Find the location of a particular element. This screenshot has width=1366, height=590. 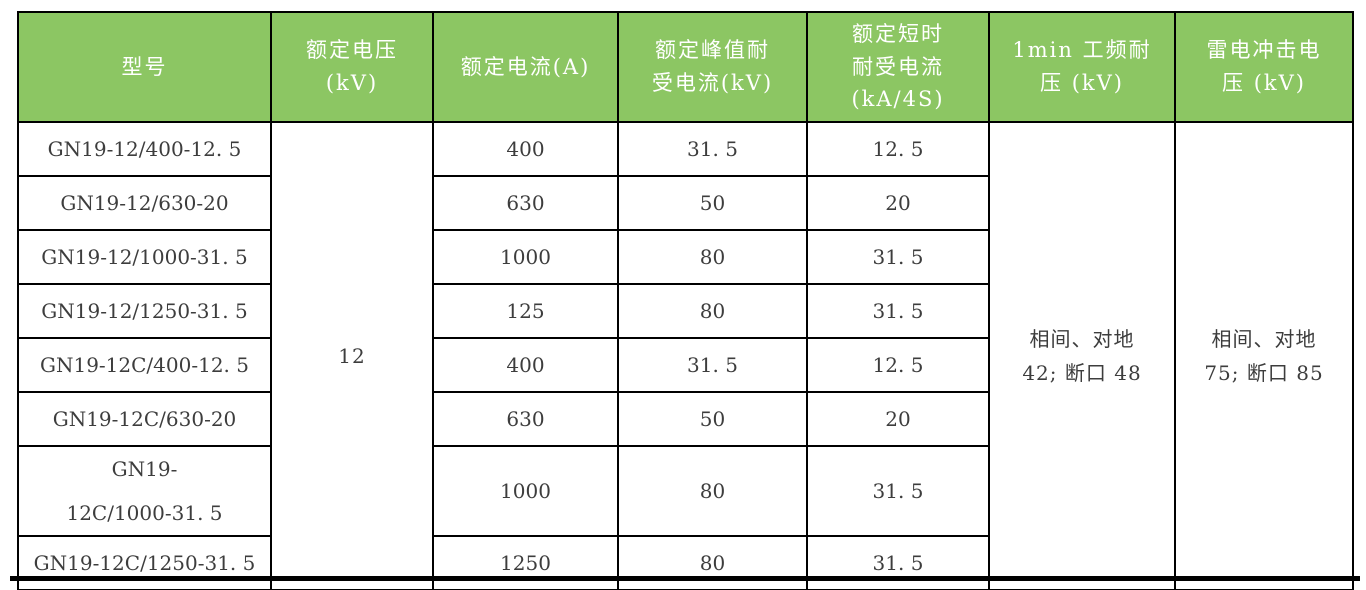

model-cell: GN19-12/1000-31. 5 is located at coordinates (144, 257).